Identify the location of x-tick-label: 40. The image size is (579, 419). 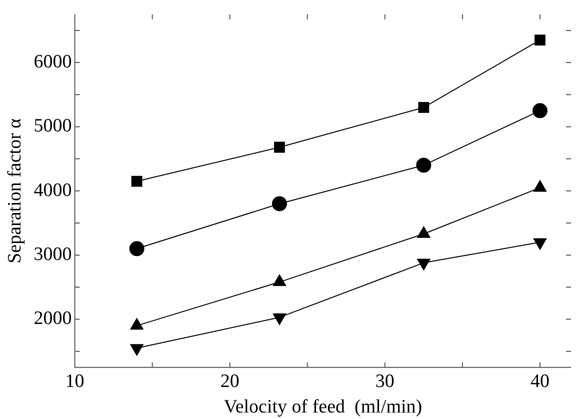
(540, 381).